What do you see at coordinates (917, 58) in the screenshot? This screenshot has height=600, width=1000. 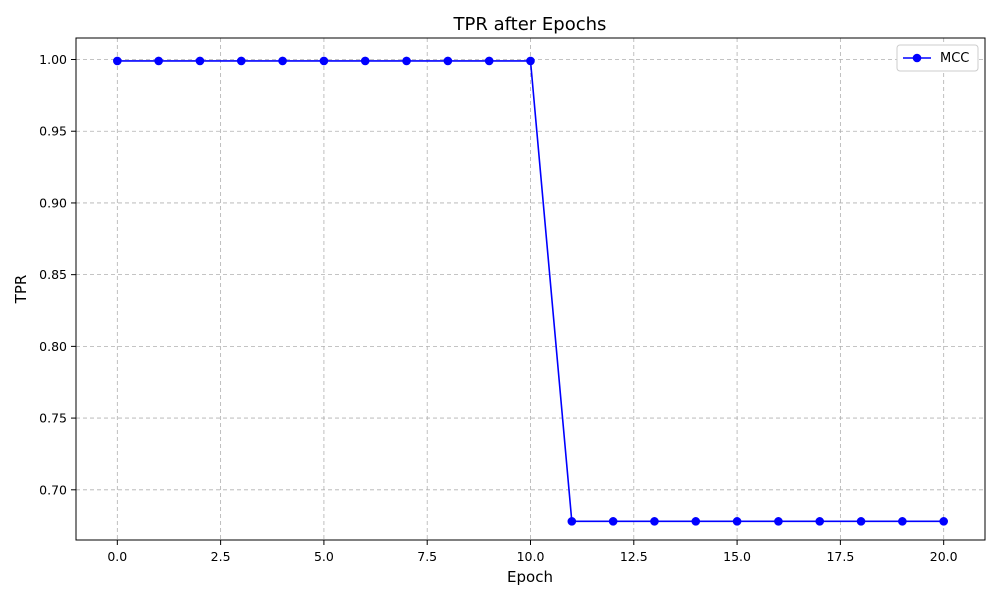 I see `legend-marker-mcc` at bounding box center [917, 58].